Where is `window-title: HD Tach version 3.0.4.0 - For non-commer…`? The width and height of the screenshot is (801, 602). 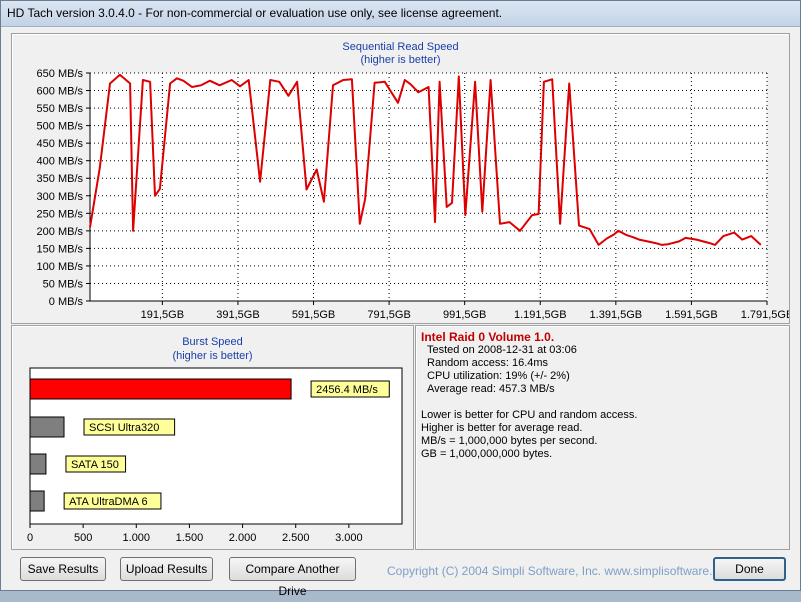 window-title: HD Tach version 3.0.4.0 - For non-commer… is located at coordinates (255, 13).